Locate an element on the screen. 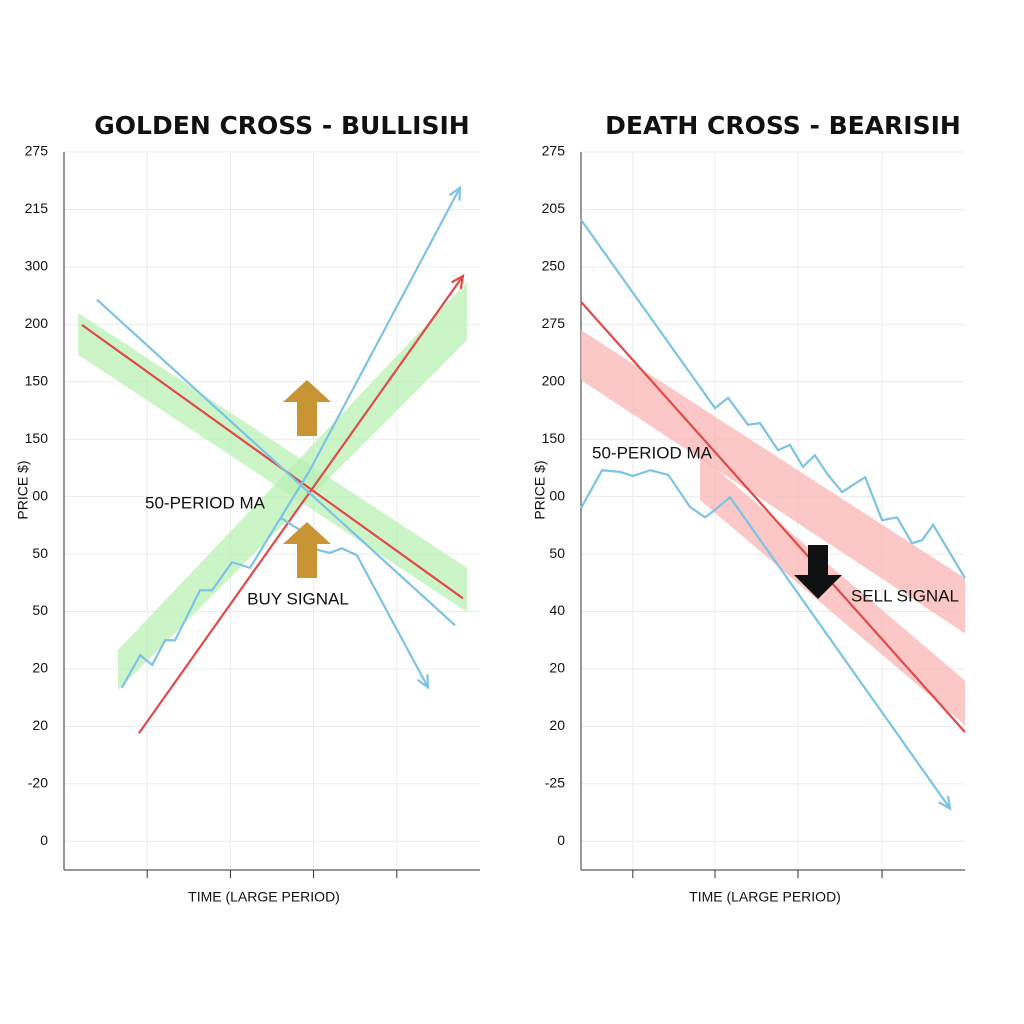 This screenshot has height=1024, width=1024. annotation: BUY SIGNAL is located at coordinates (298, 598).